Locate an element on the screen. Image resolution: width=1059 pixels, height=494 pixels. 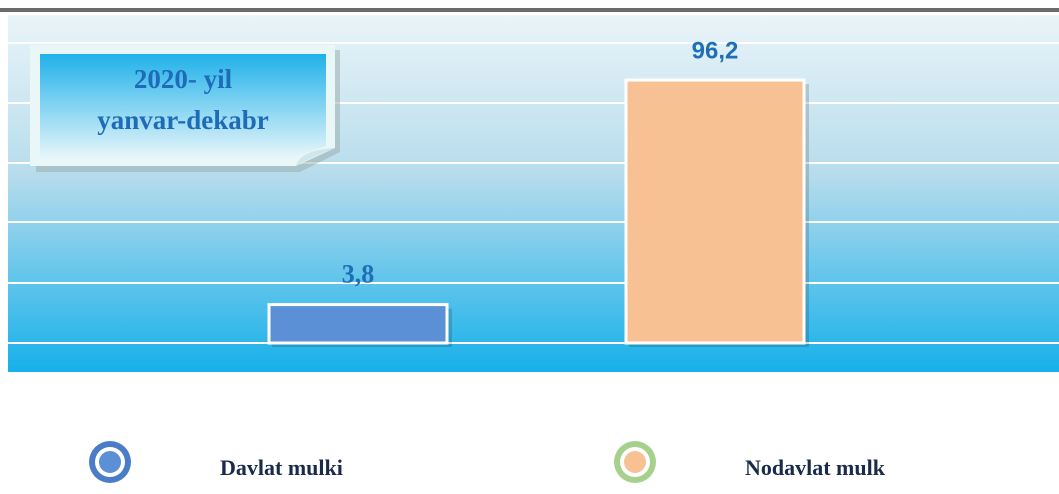
annotation: yanvar-dekabr is located at coordinates (183, 120).